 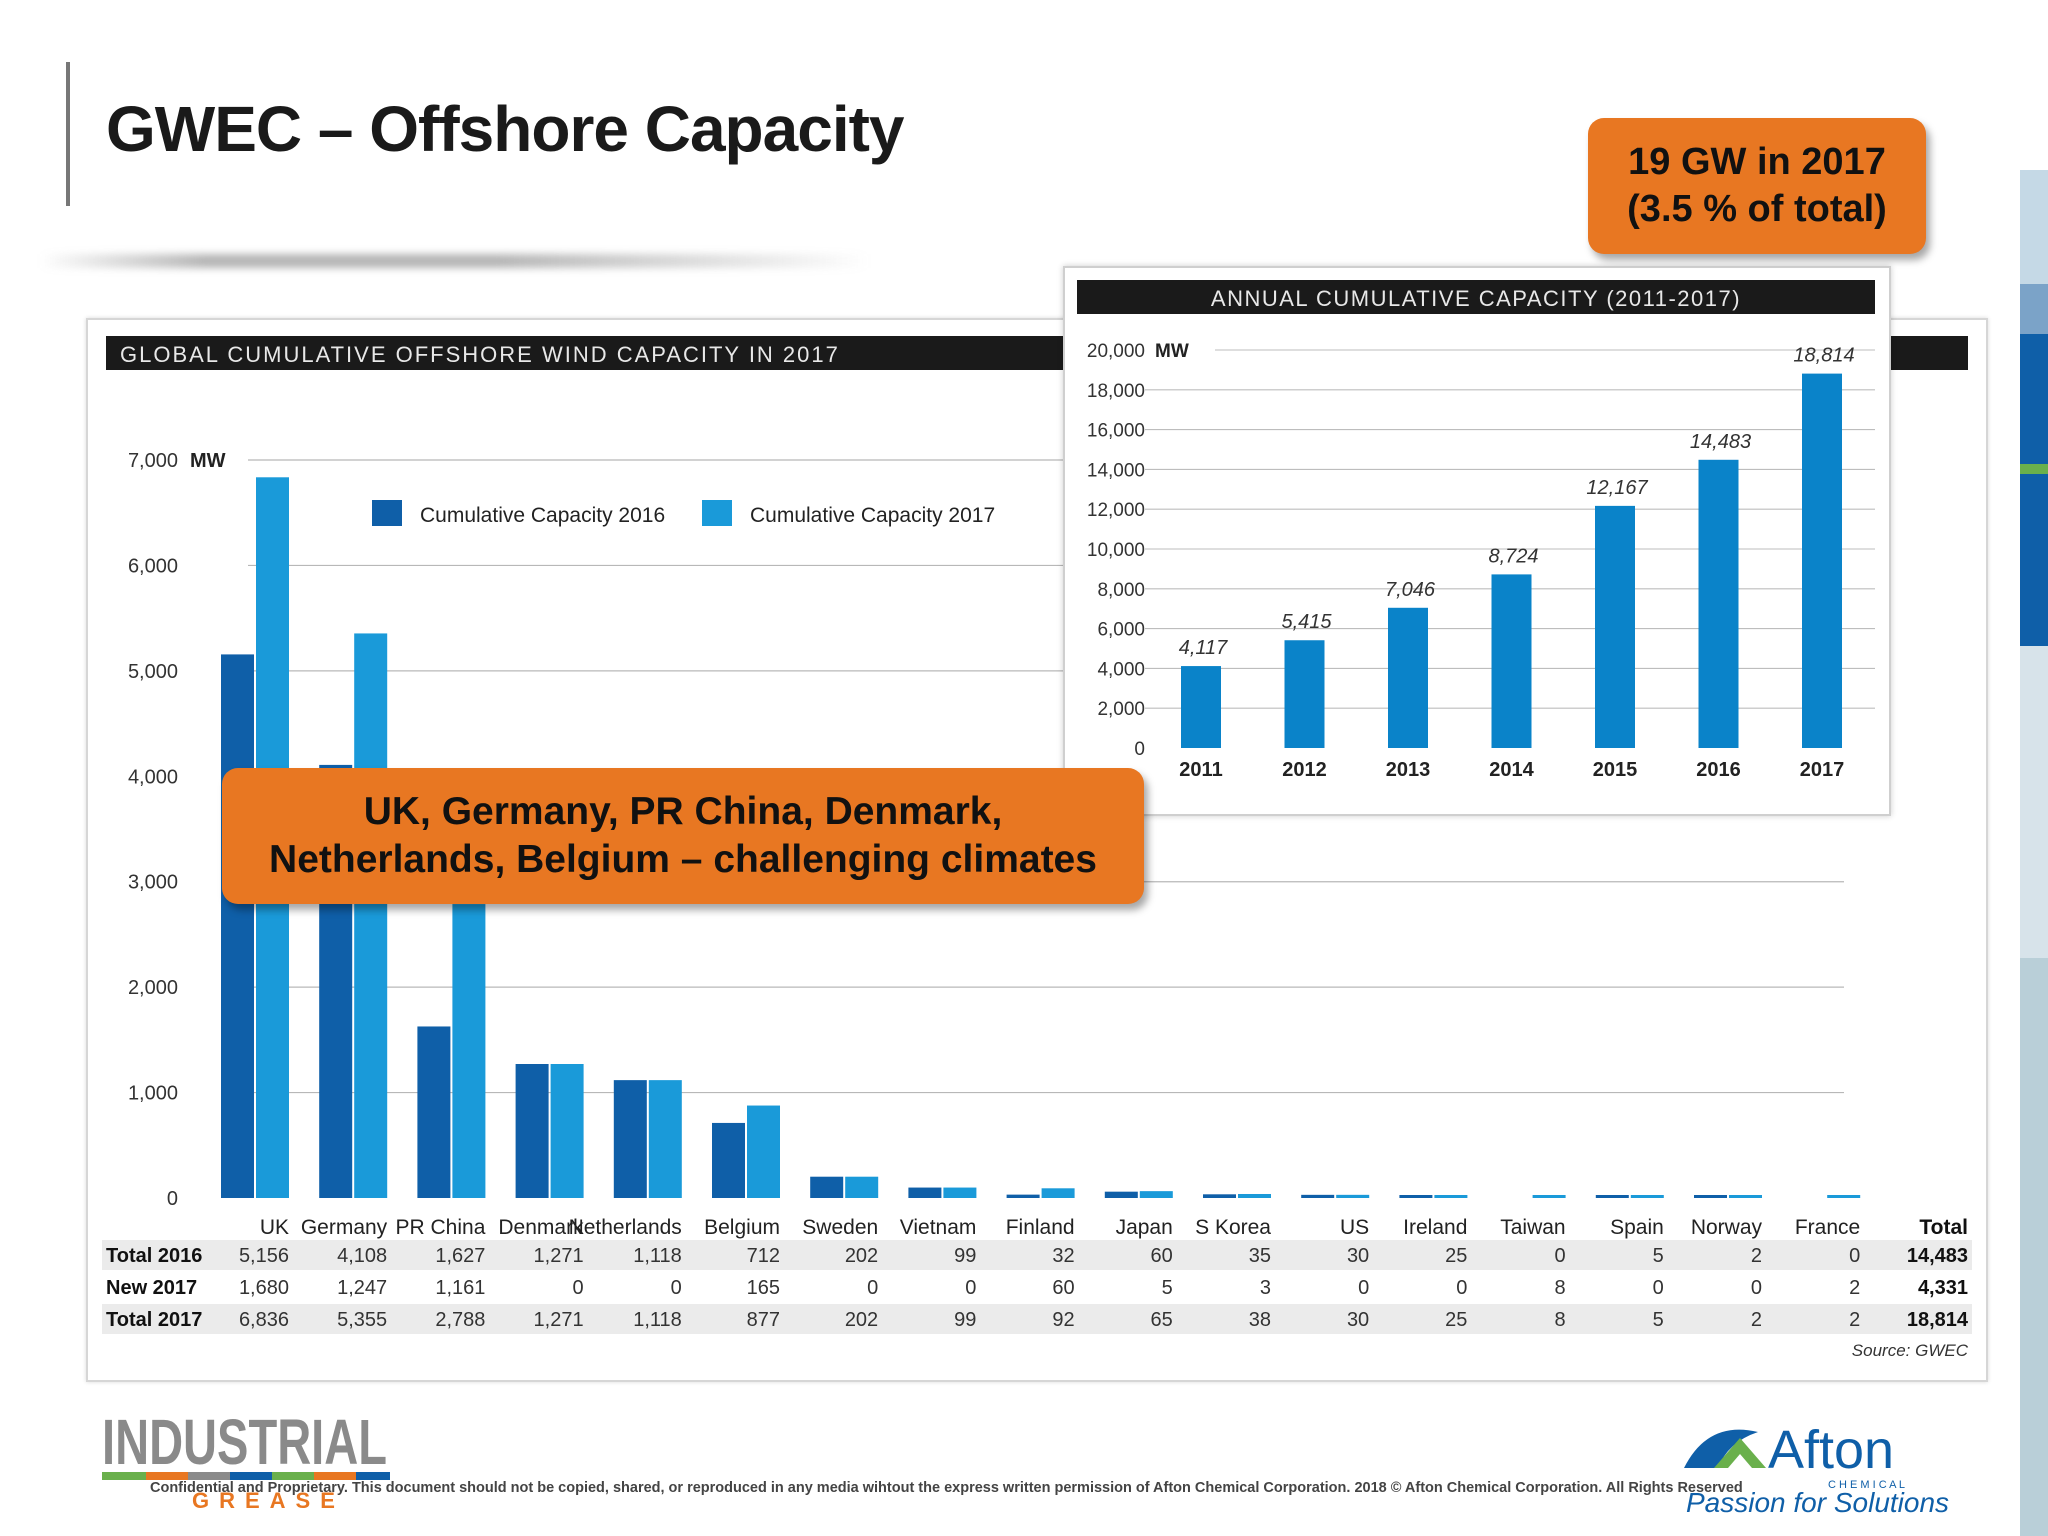 What do you see at coordinates (264, 1320) in the screenshot?
I see `table-cell: 6,836` at bounding box center [264, 1320].